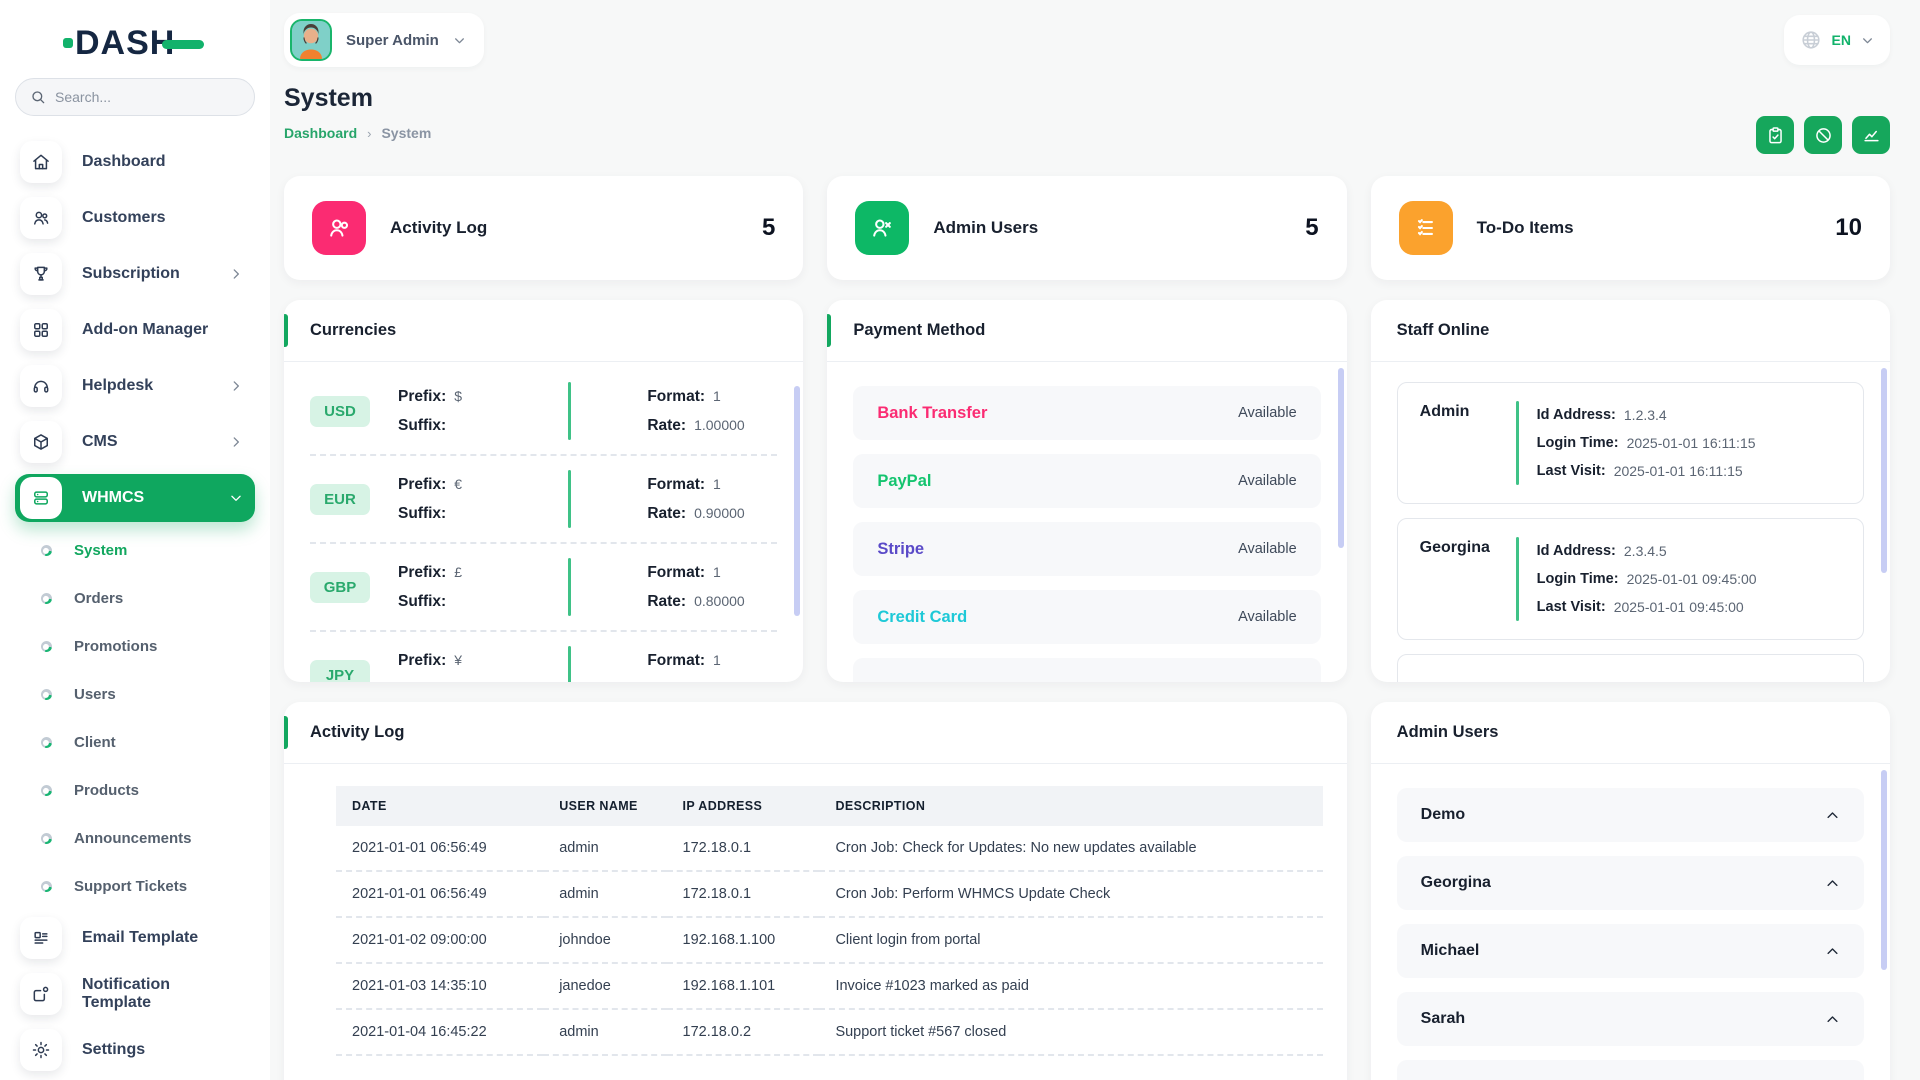 The width and height of the screenshot is (1920, 1080). Describe the element at coordinates (113, 497) in the screenshot. I see `sidebar-item-label: WHMCS` at that location.